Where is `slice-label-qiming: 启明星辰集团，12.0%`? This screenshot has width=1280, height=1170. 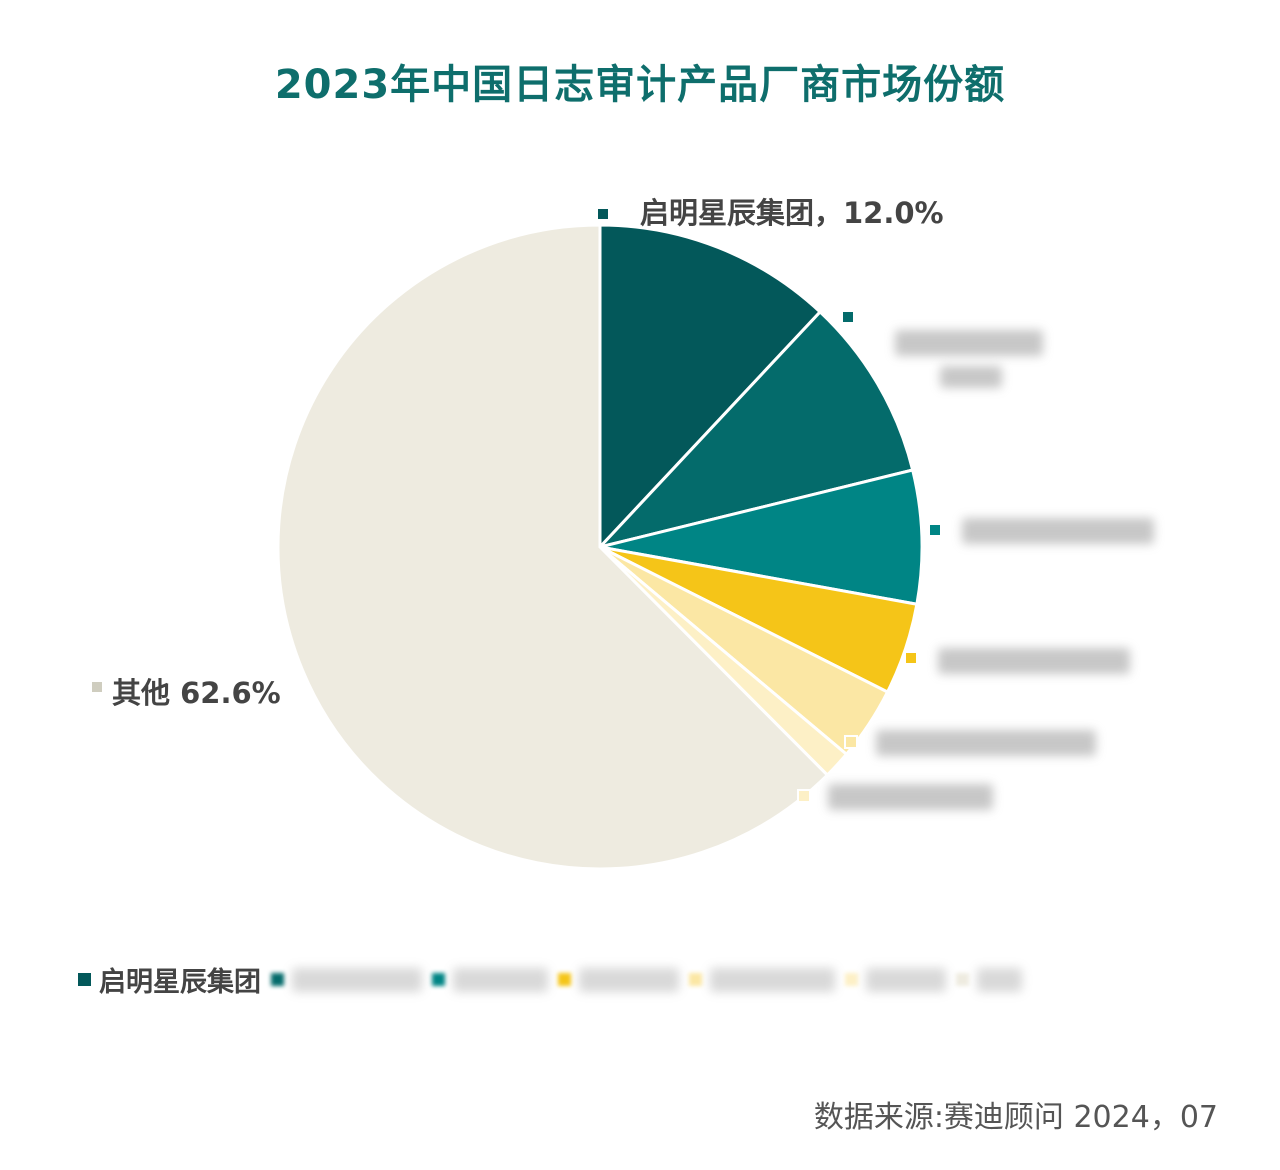 slice-label-qiming: 启明星辰集团，12.0% is located at coordinates (792, 213).